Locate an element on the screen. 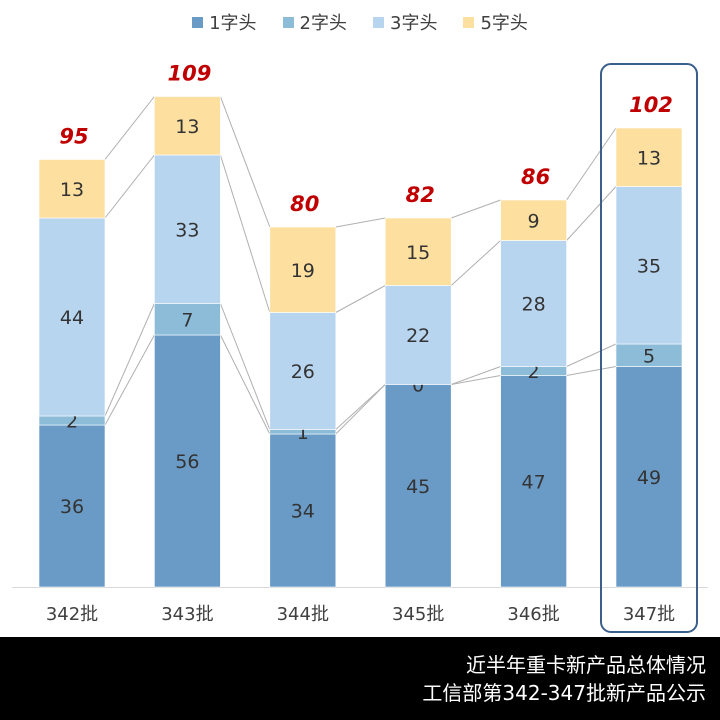  data-label: 7 is located at coordinates (187, 320).